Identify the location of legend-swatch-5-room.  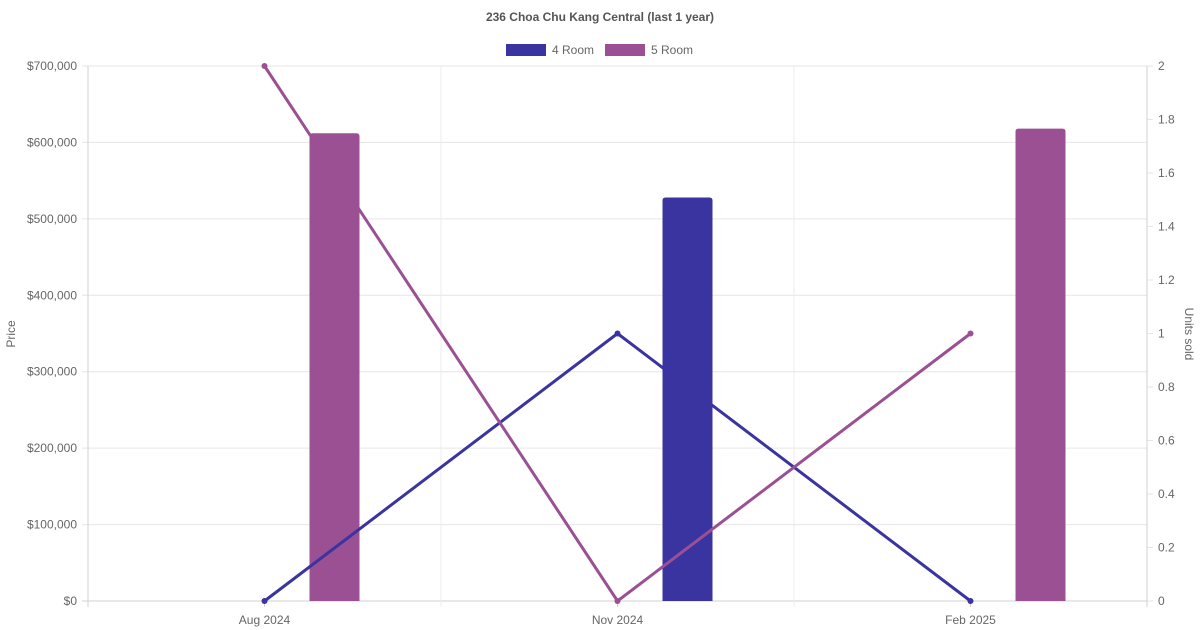
(625, 50).